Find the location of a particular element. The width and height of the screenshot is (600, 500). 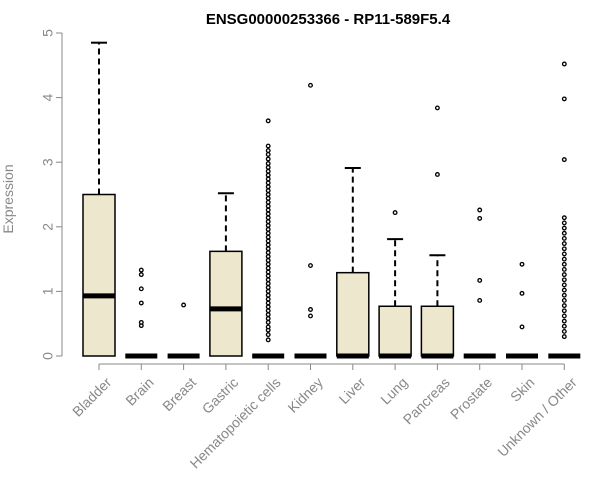

box-pancreas is located at coordinates (437, 232).